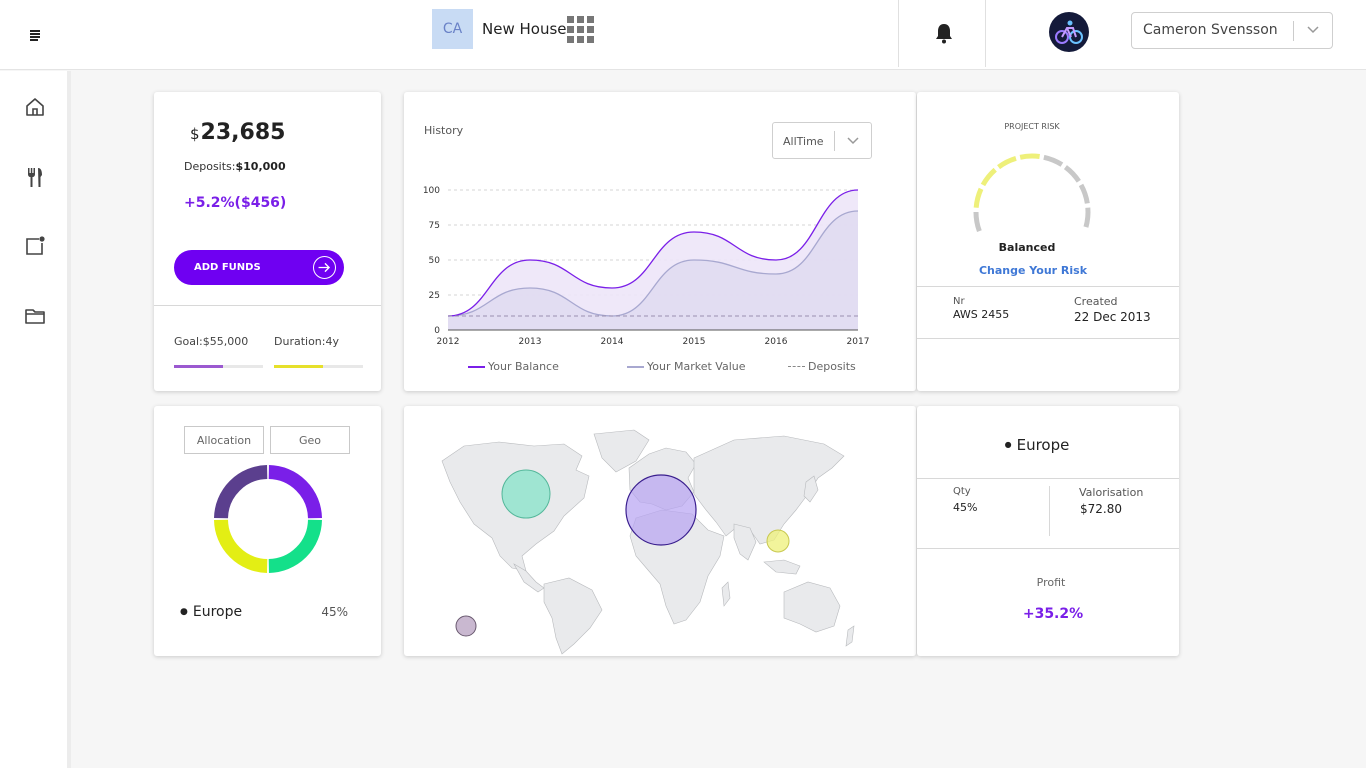  Describe the element at coordinates (944, 33) in the screenshot. I see `bell-icon` at that location.